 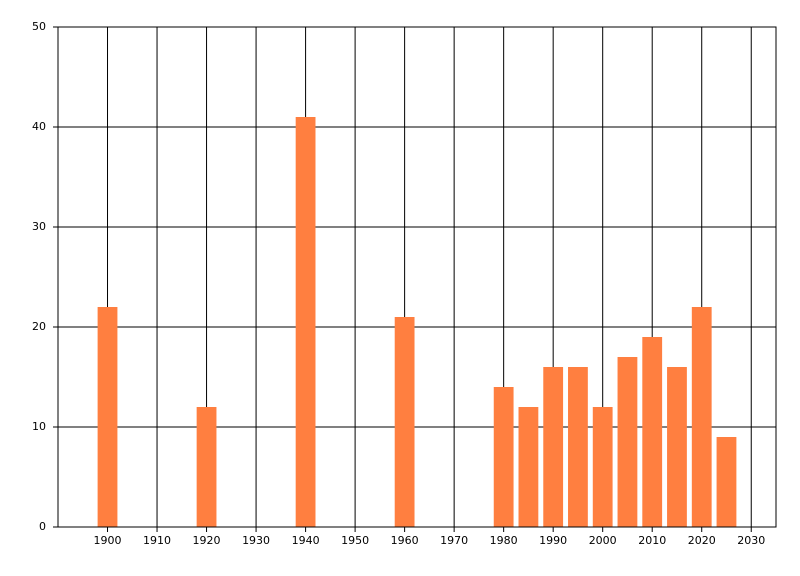 What do you see at coordinates (39, 426) in the screenshot?
I see `y-tick-label: 10` at bounding box center [39, 426].